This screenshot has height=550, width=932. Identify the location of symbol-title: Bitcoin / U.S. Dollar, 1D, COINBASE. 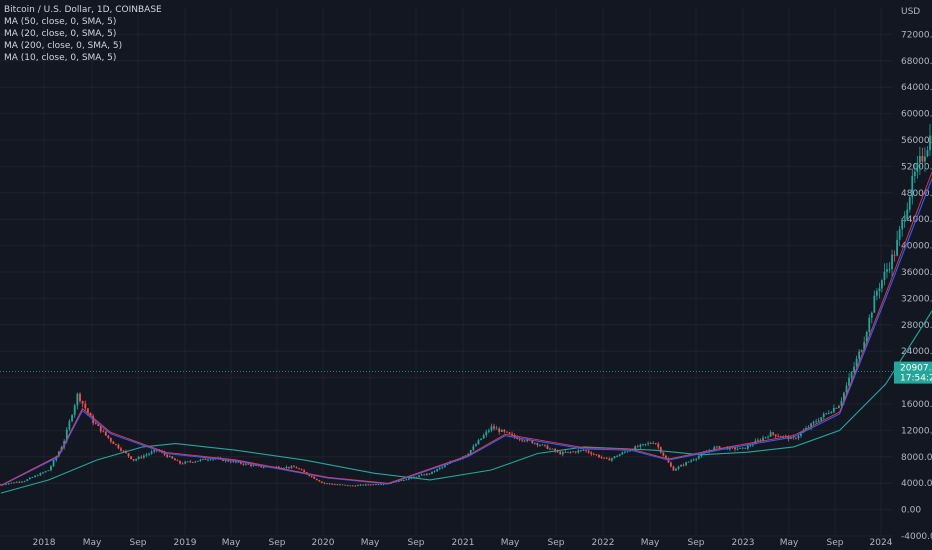
(83, 10).